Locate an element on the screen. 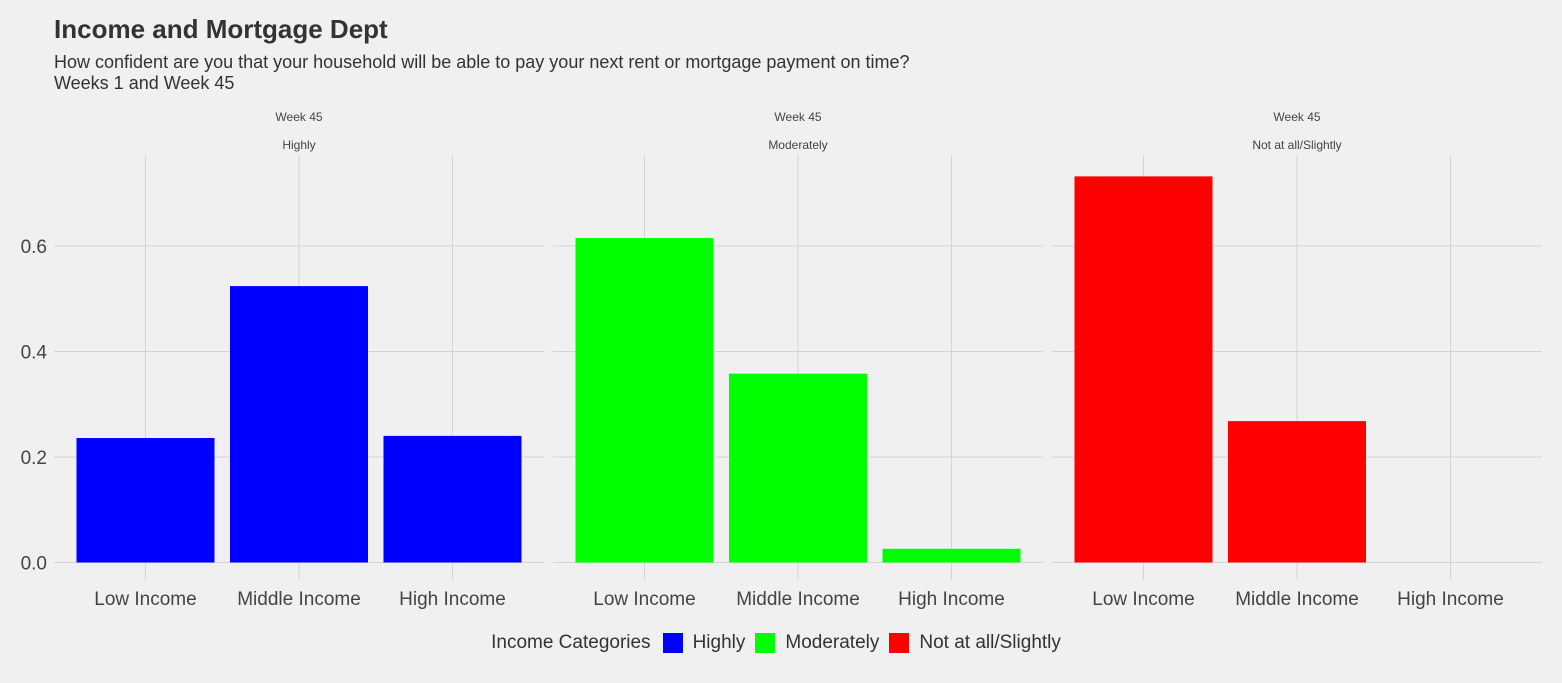 This screenshot has height=683, width=1562. bar-not-at-all-slightly-middle-income is located at coordinates (1297, 492).